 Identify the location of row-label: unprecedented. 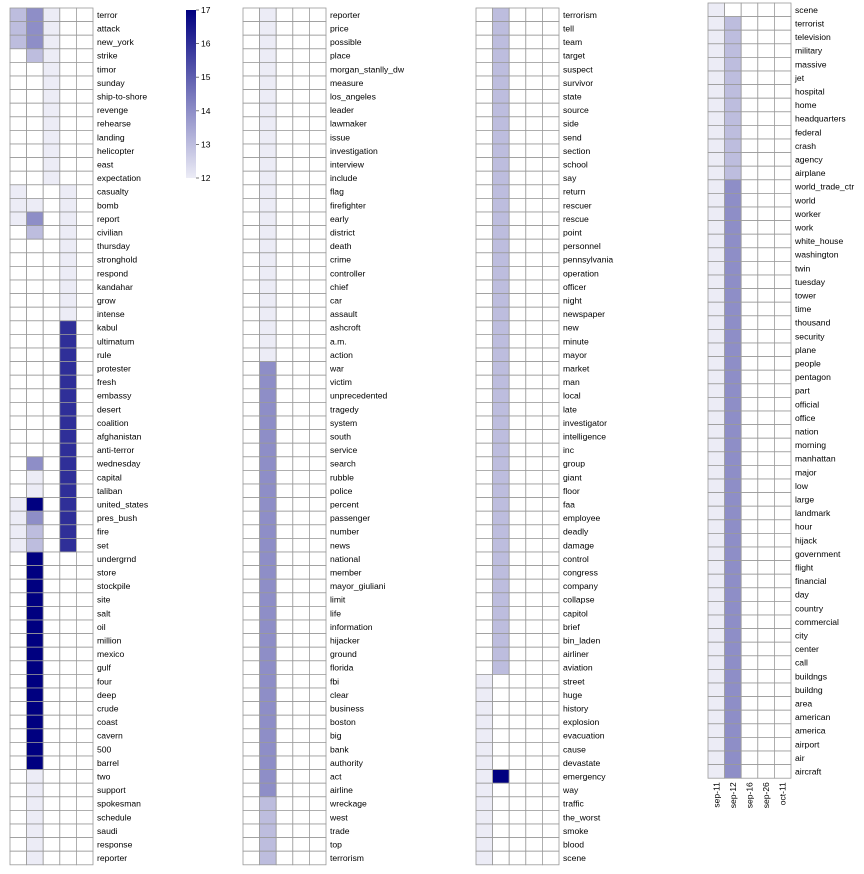
(359, 396).